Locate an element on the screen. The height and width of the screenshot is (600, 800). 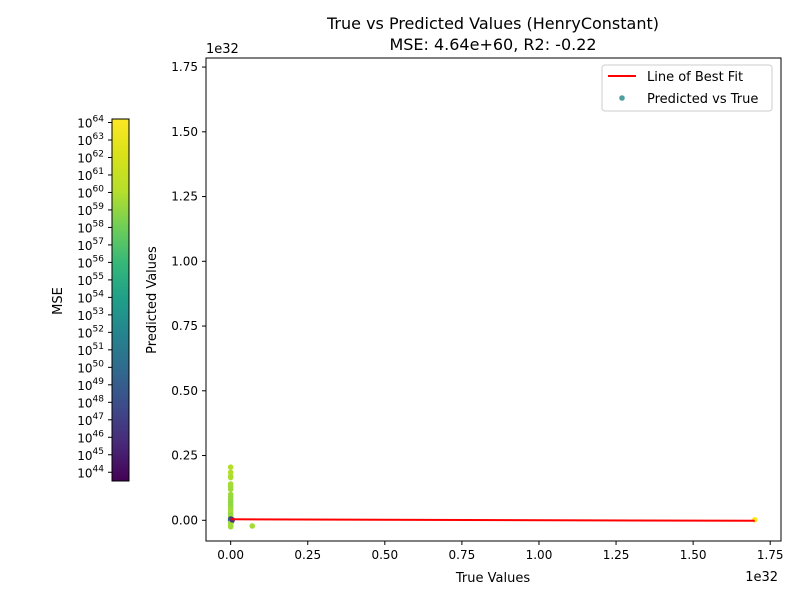
x-axis-label: True Values is located at coordinates (492, 578).